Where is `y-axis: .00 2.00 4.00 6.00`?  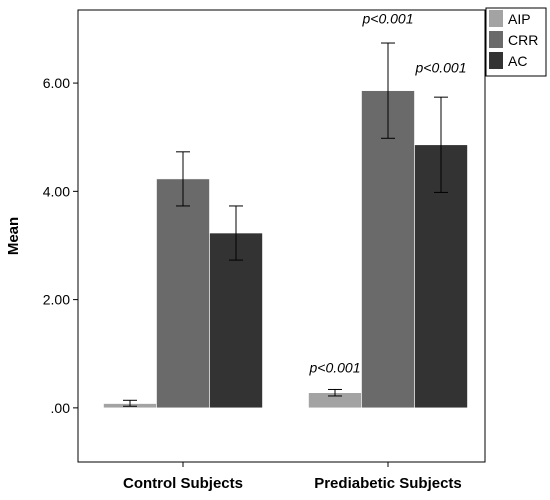 y-axis: .00 2.00 4.00 6.00 is located at coordinates (60, 245).